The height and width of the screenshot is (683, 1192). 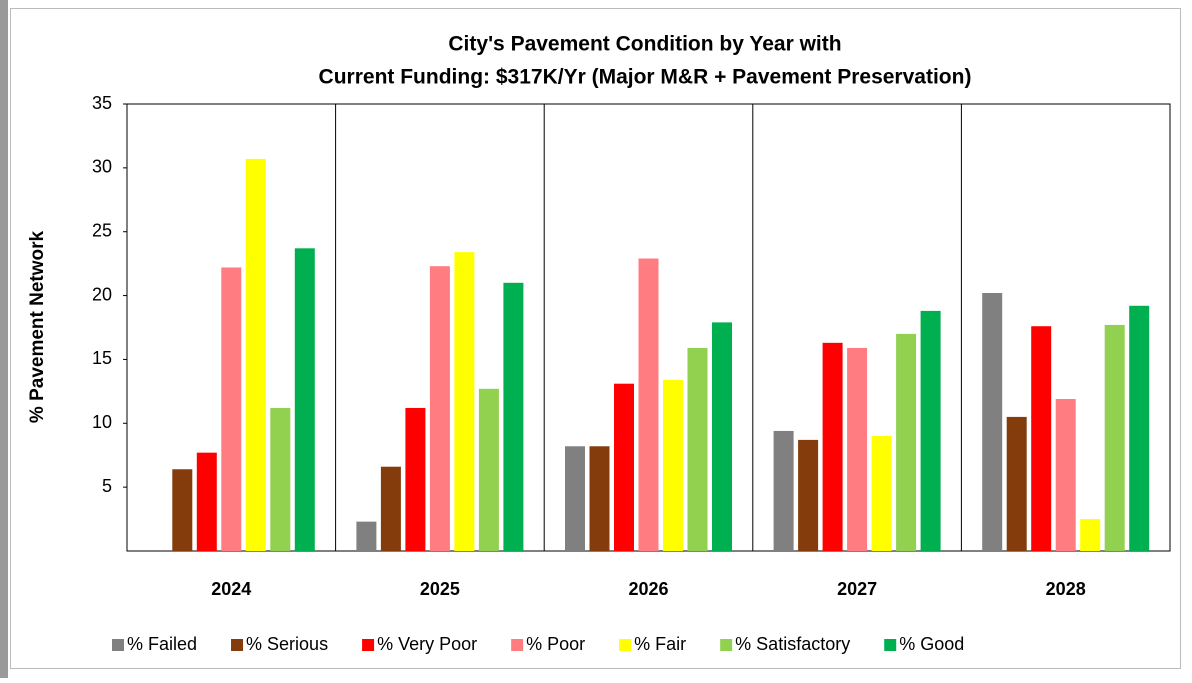 What do you see at coordinates (555, 644) in the screenshot?
I see `legend-label: % Poor` at bounding box center [555, 644].